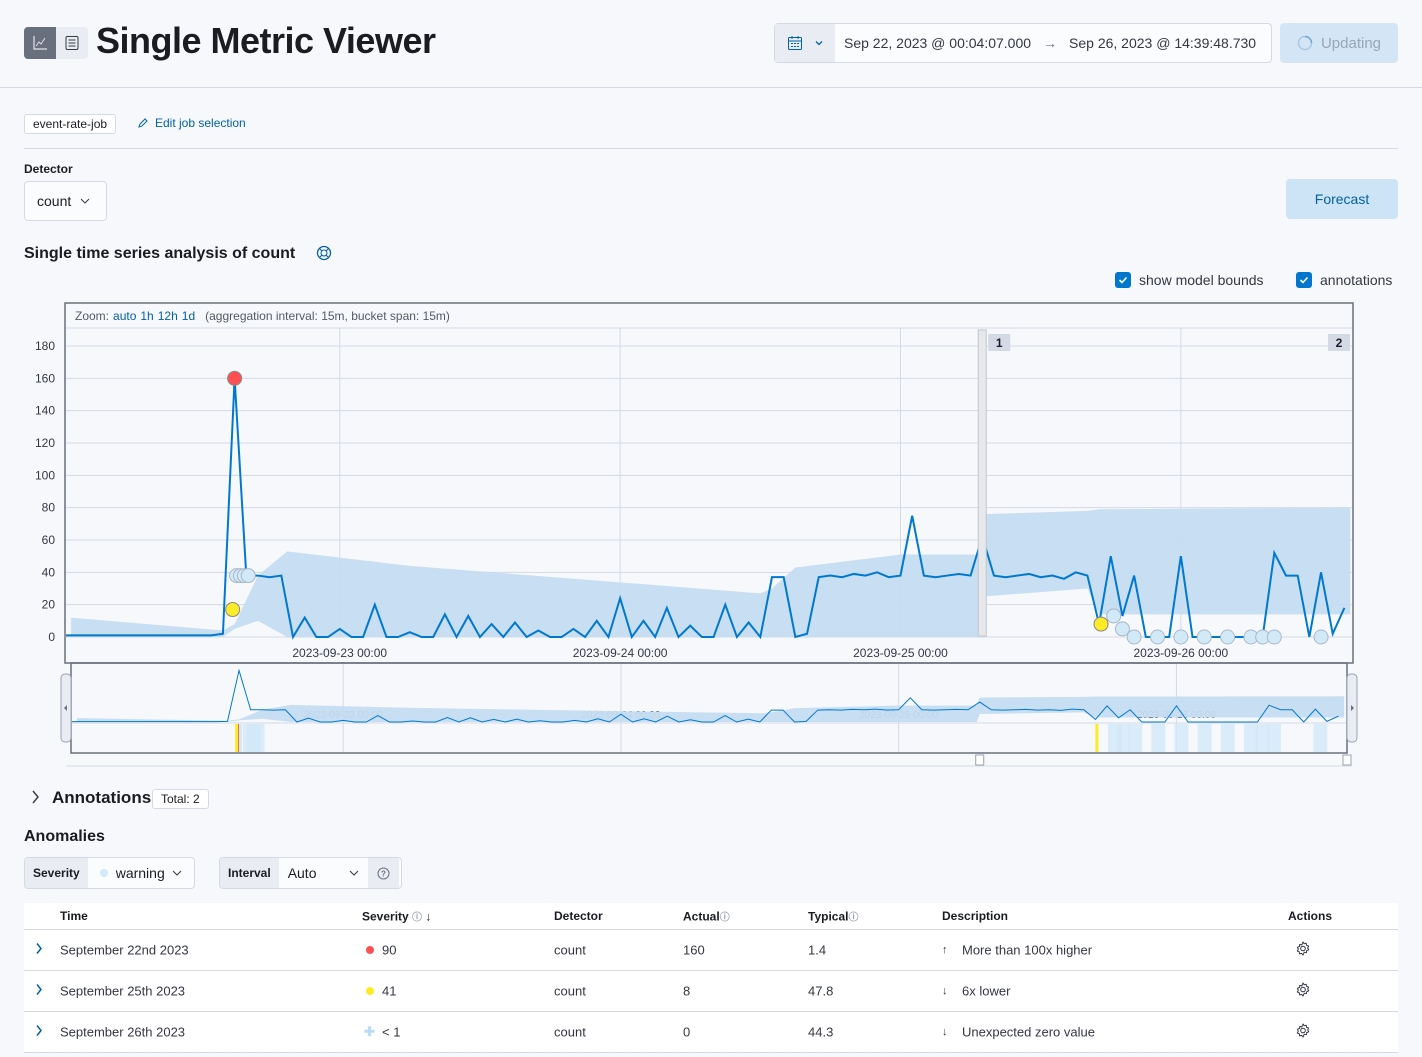 The height and width of the screenshot is (1057, 1422). Describe the element at coordinates (383, 873) in the screenshot. I see `interval-help-button: ?` at that location.